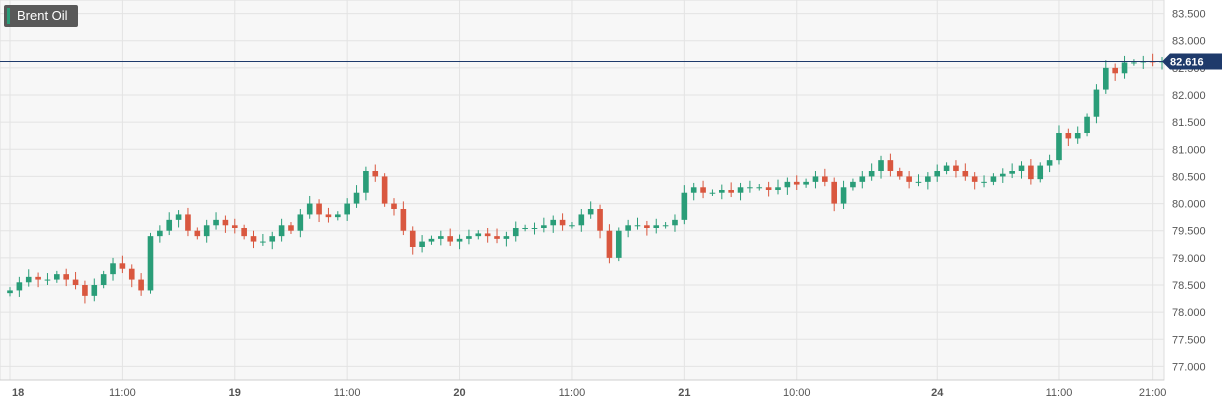  I want to click on instrument-tag: Brent Oil, so click(41, 16).